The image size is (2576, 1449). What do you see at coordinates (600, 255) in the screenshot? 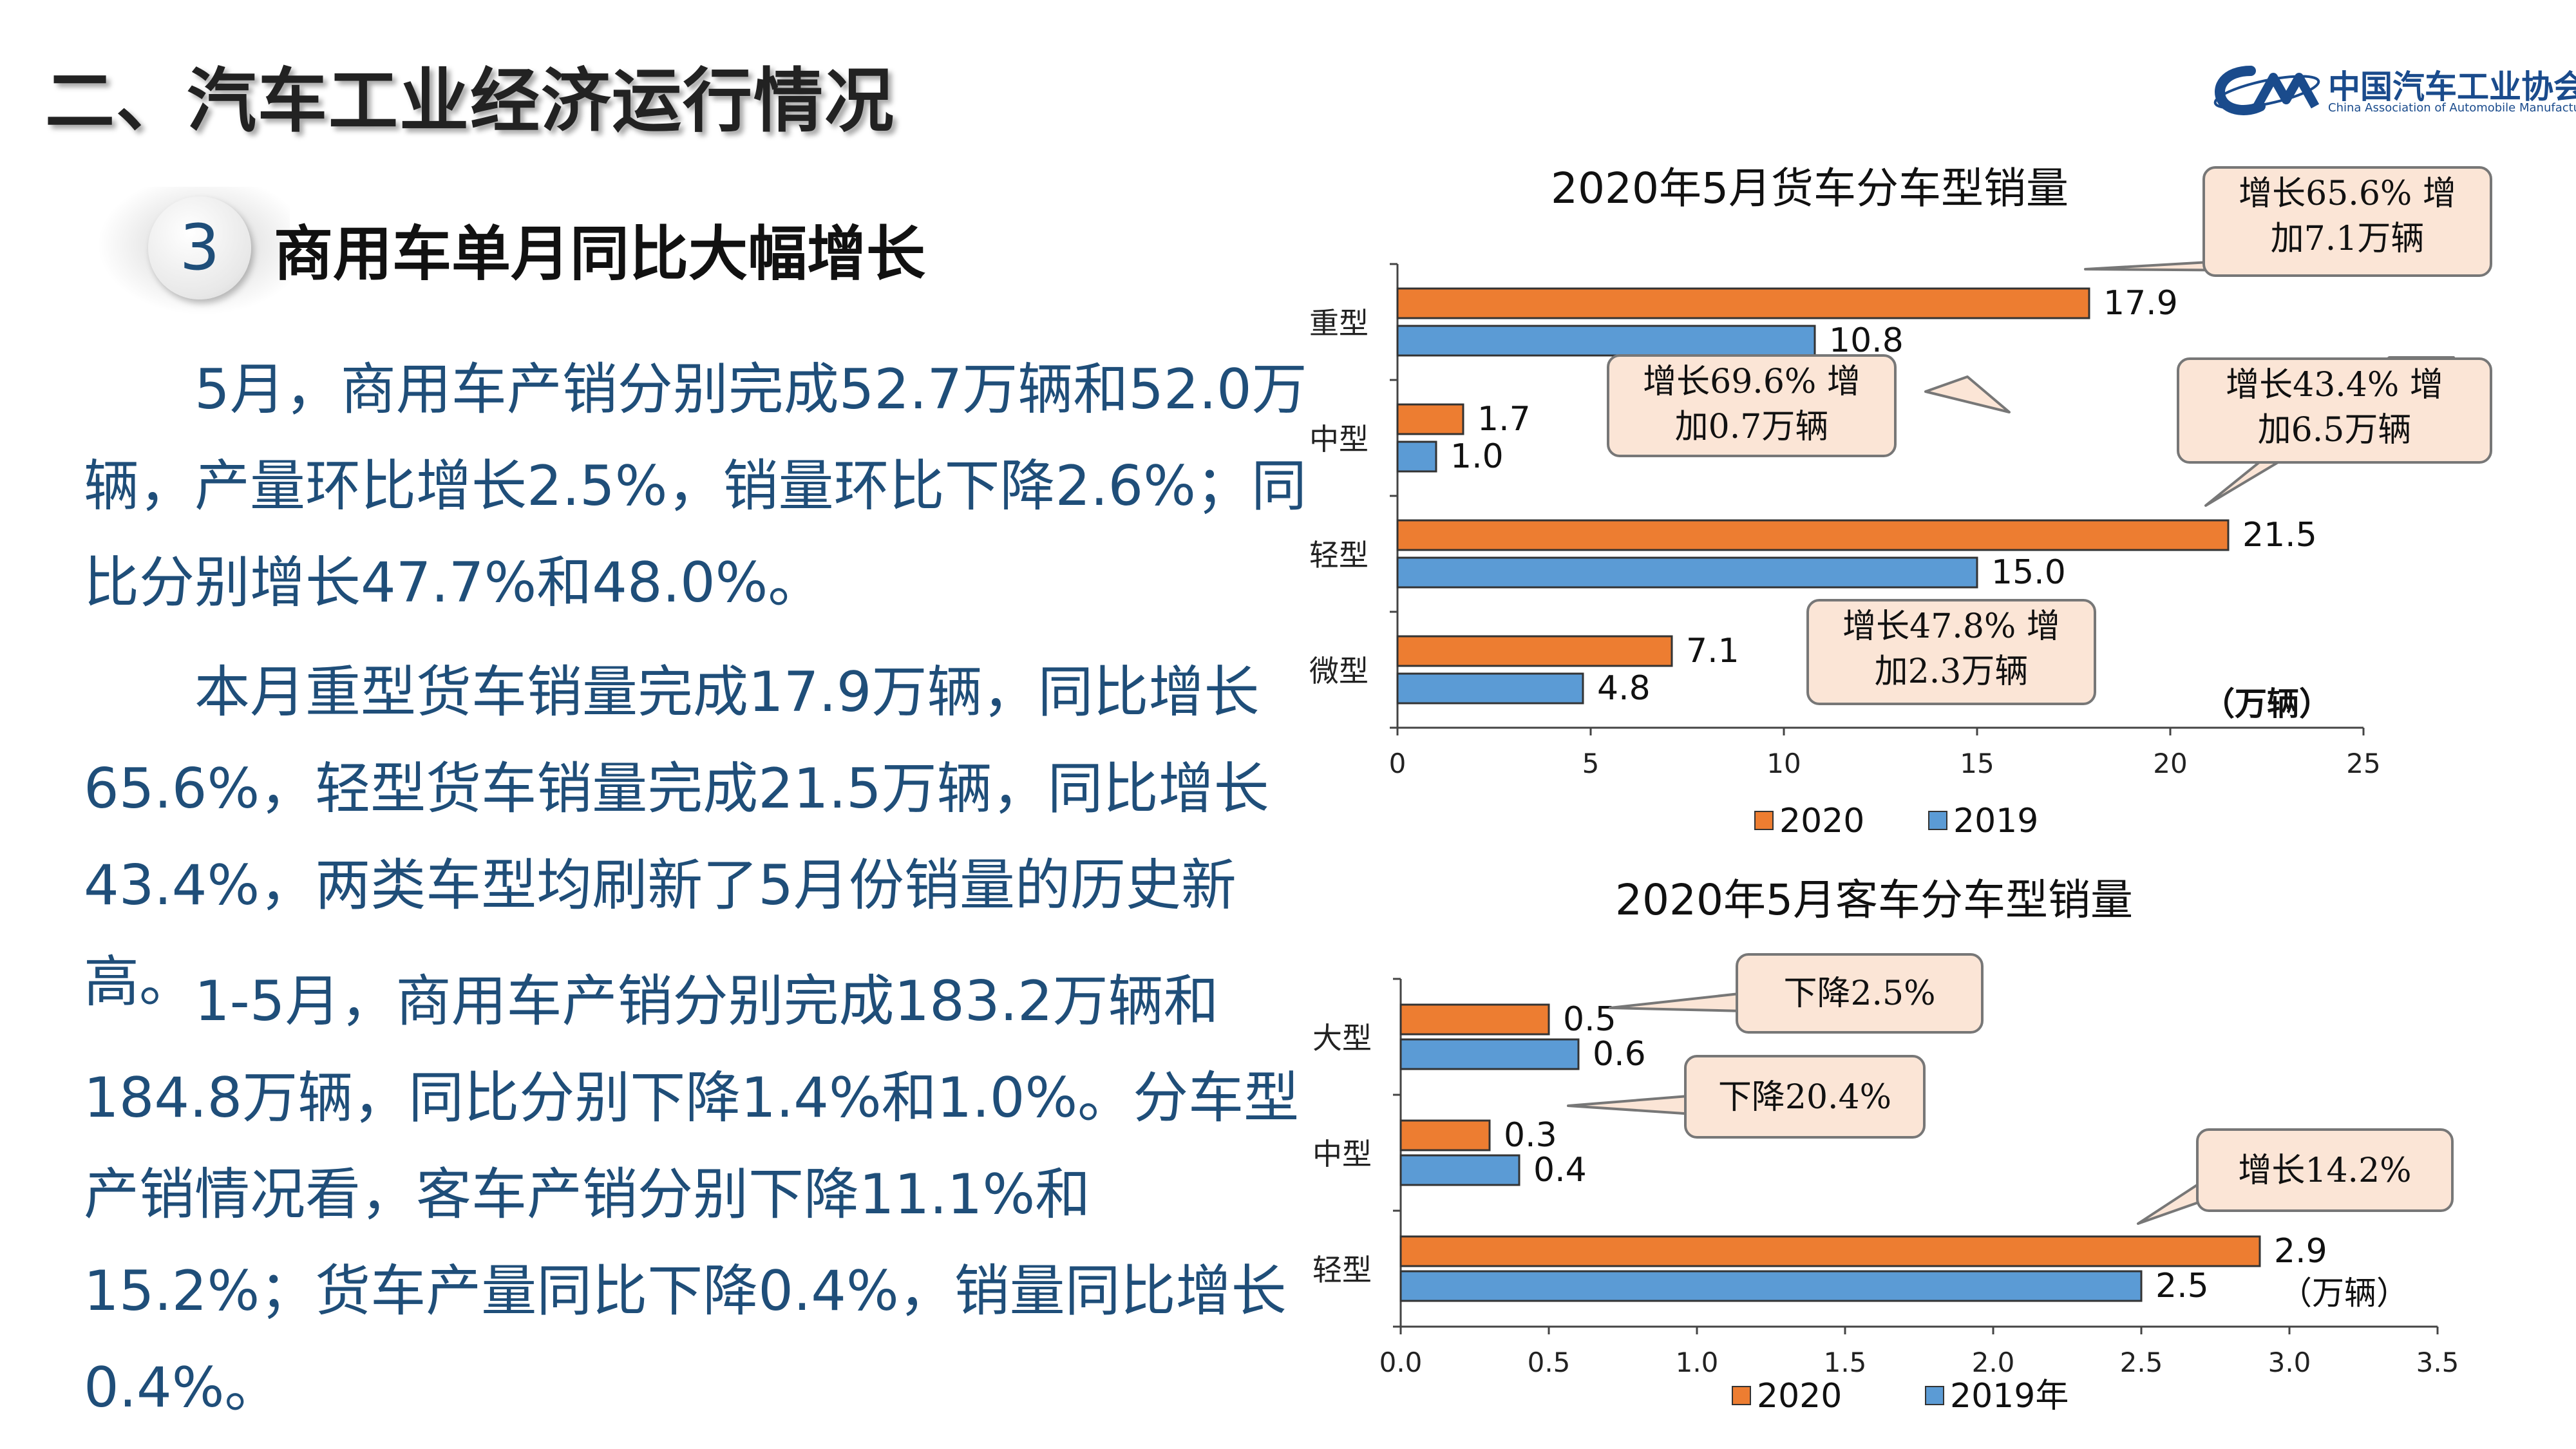
I see `section-title: 商用车单月同比大幅增长` at bounding box center [600, 255].